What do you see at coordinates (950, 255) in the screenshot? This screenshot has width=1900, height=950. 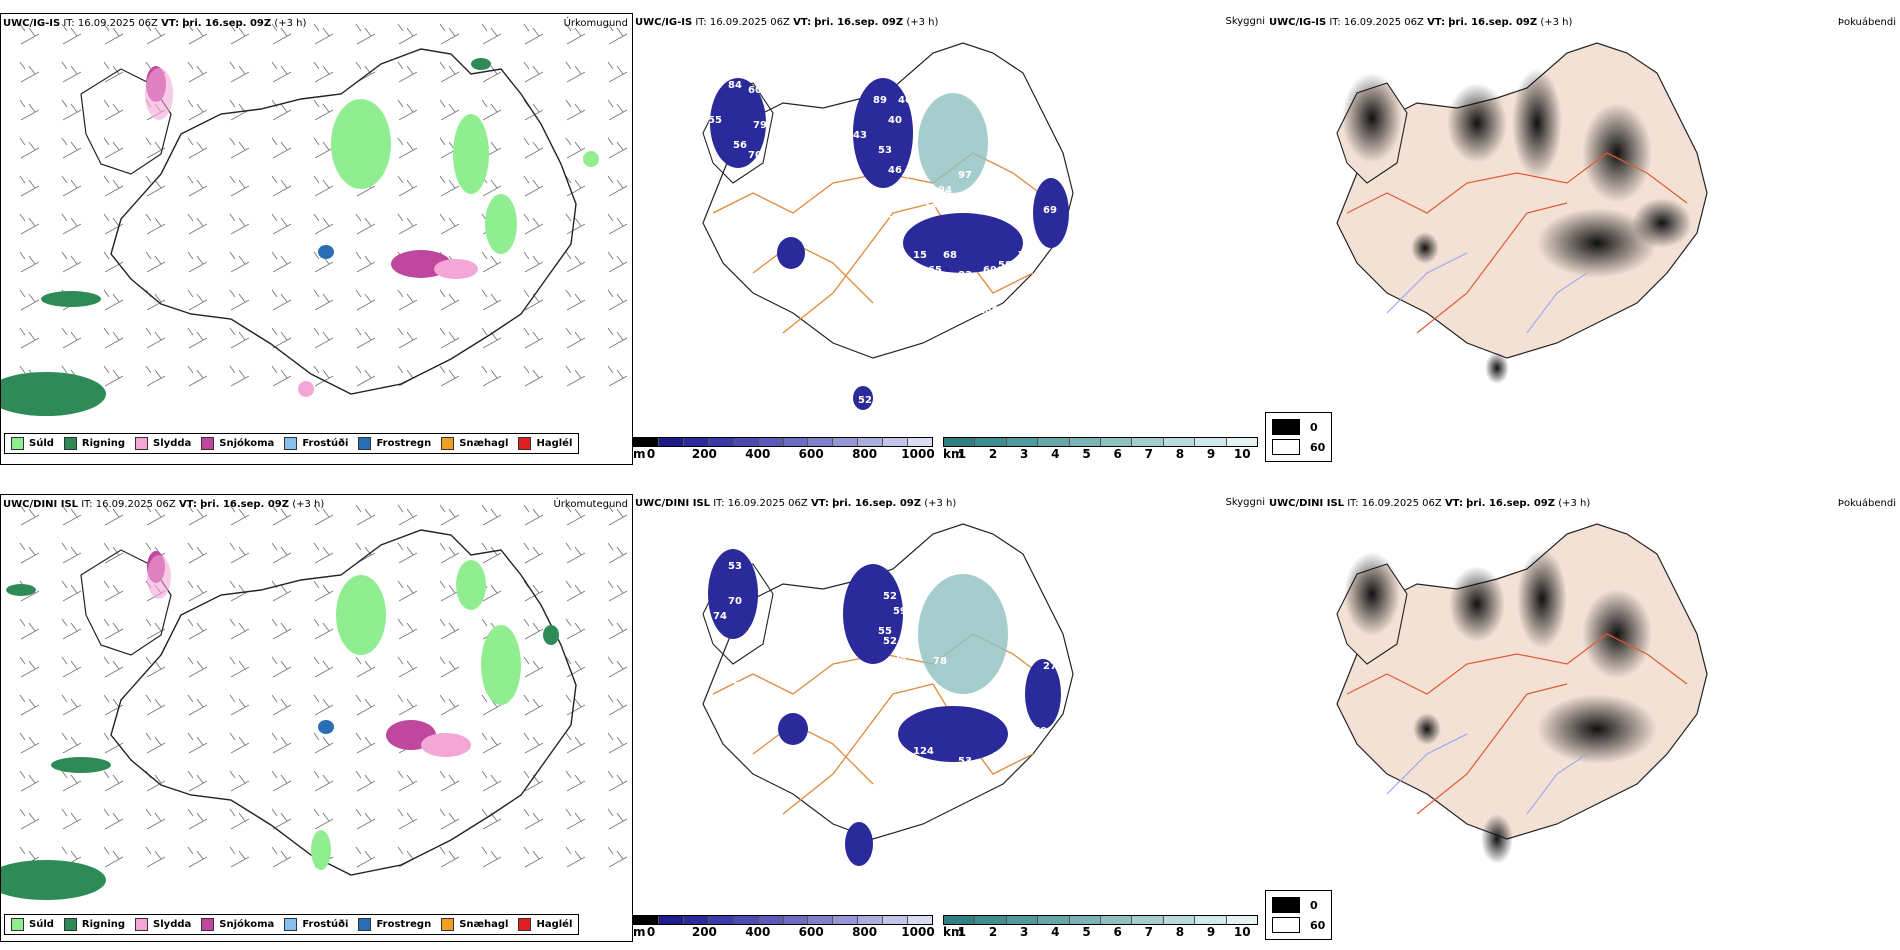 I see `visibility-value-label: 68` at bounding box center [950, 255].